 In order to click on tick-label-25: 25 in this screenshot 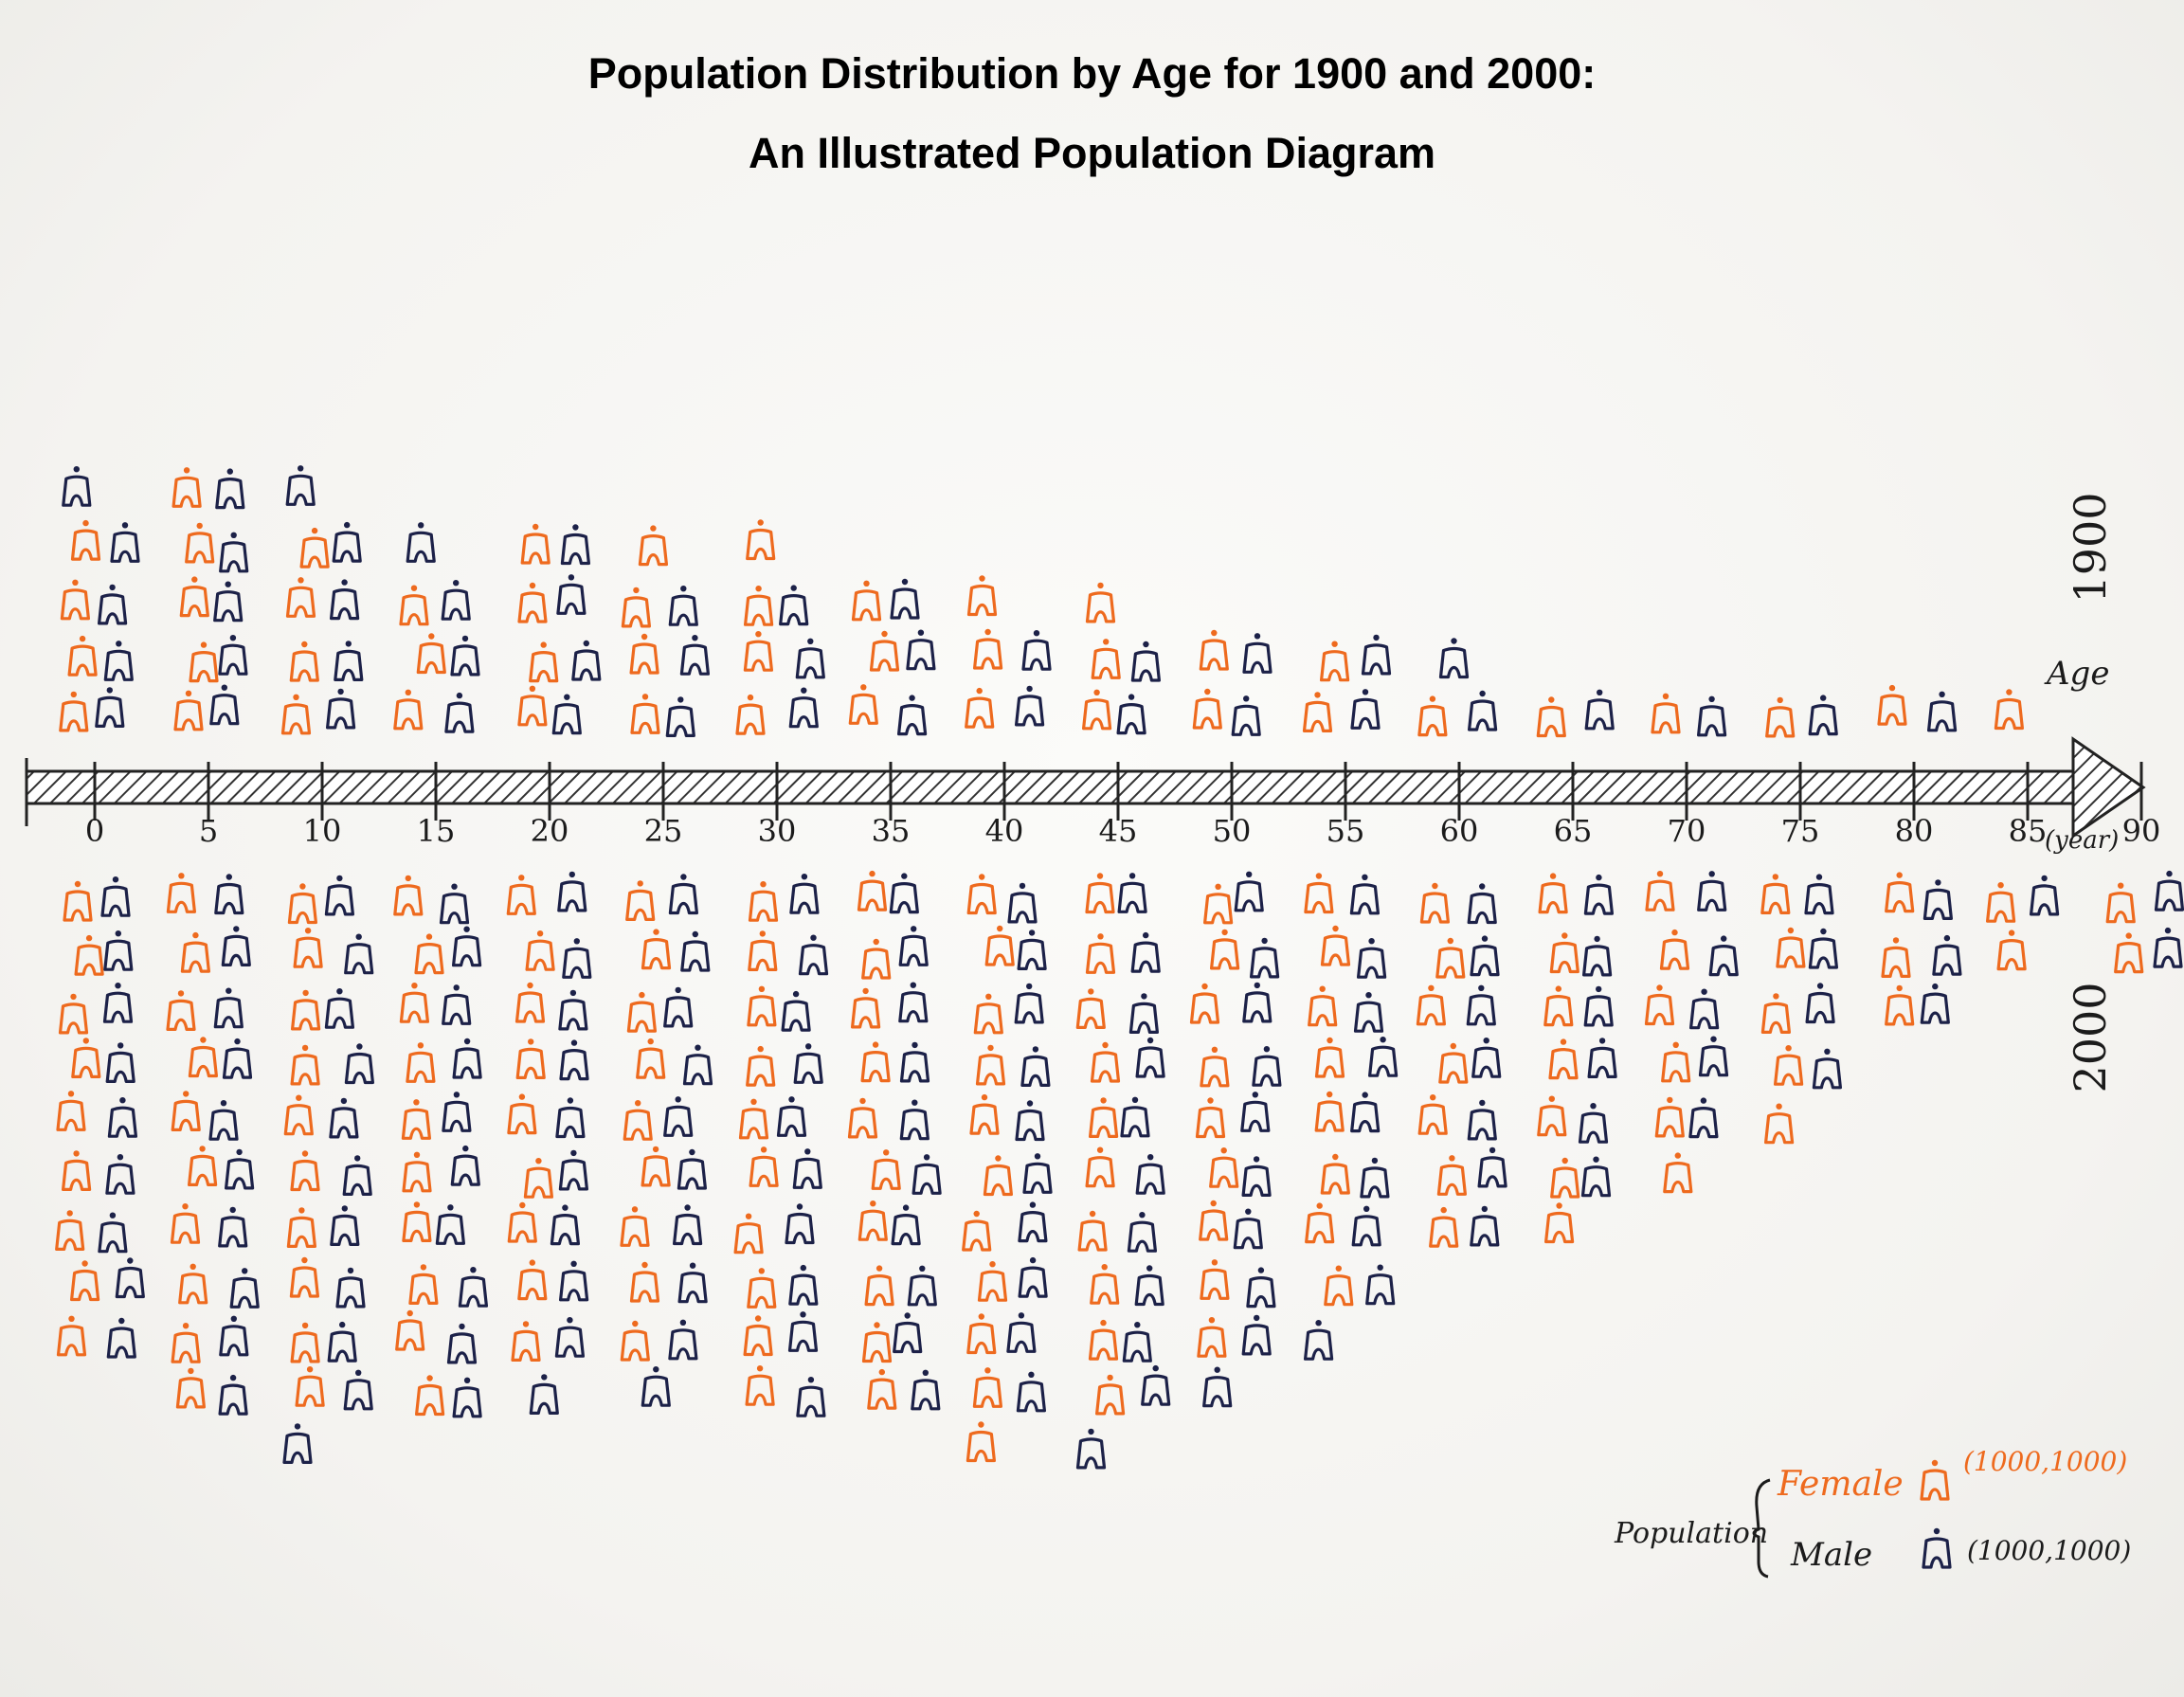, I will do `click(663, 831)`.